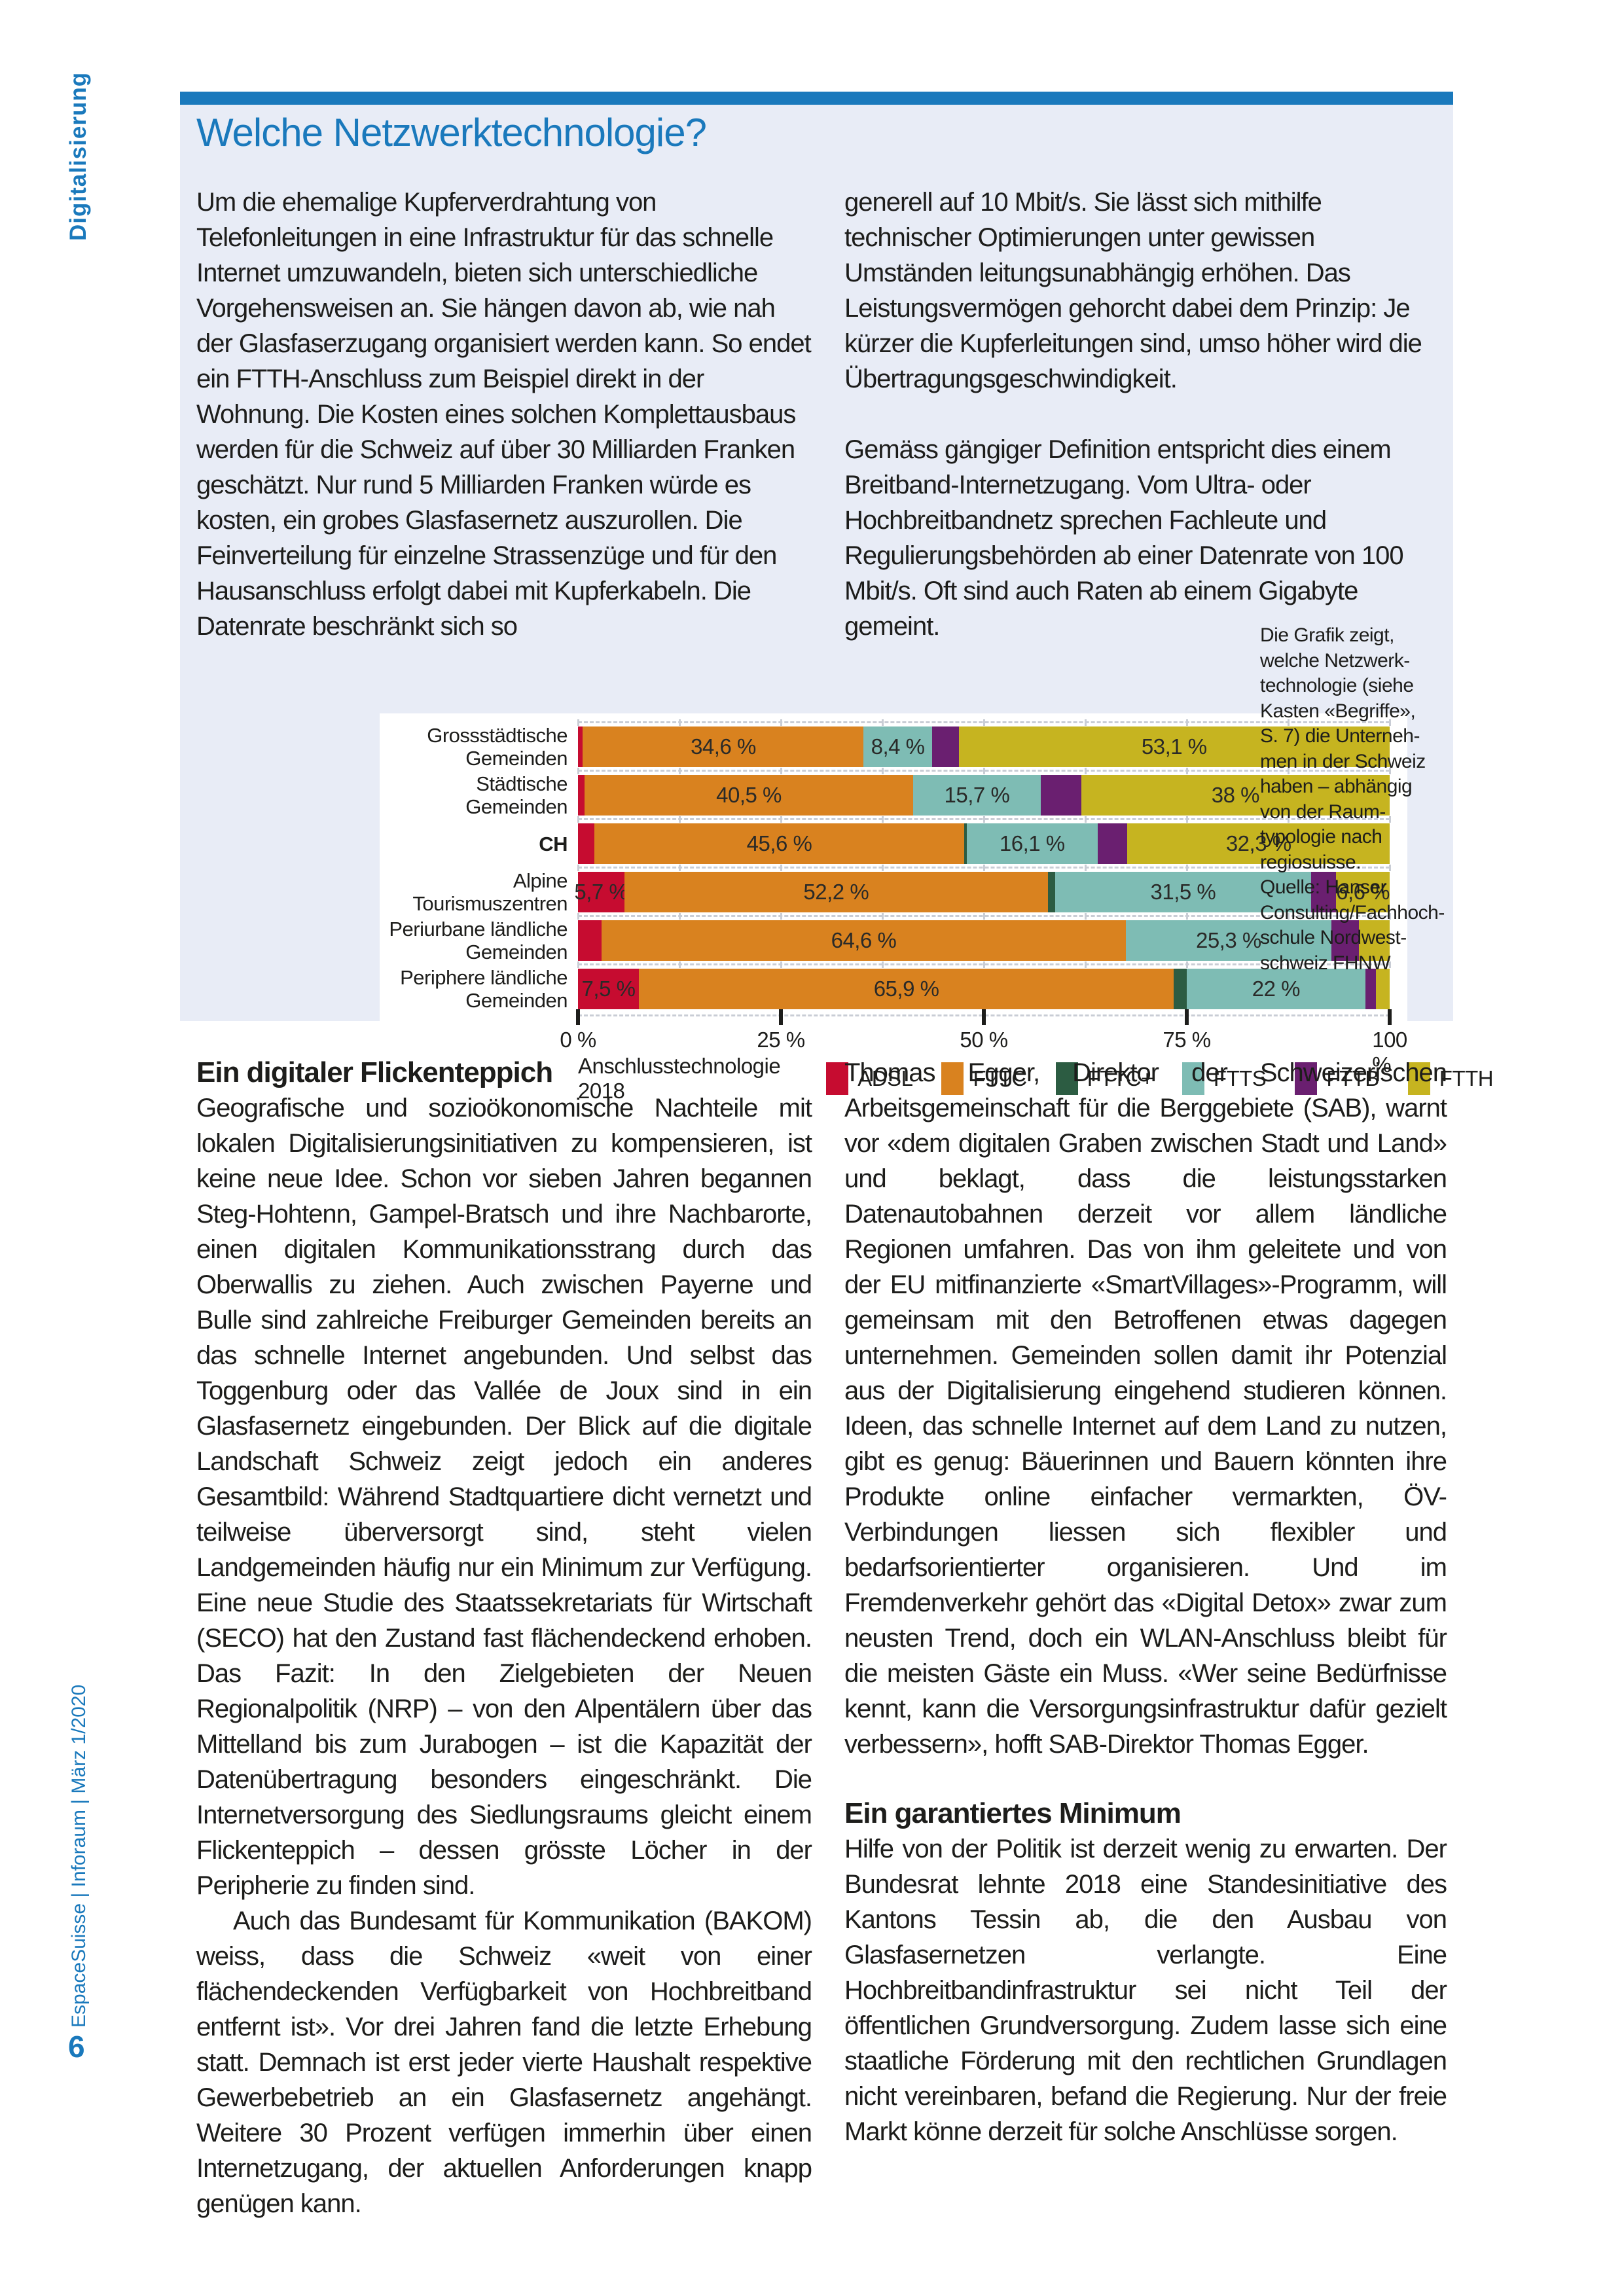 The width and height of the screenshot is (1624, 2296). What do you see at coordinates (1389, 1052) in the screenshot?
I see `axis-tick-label: 100 %` at bounding box center [1389, 1052].